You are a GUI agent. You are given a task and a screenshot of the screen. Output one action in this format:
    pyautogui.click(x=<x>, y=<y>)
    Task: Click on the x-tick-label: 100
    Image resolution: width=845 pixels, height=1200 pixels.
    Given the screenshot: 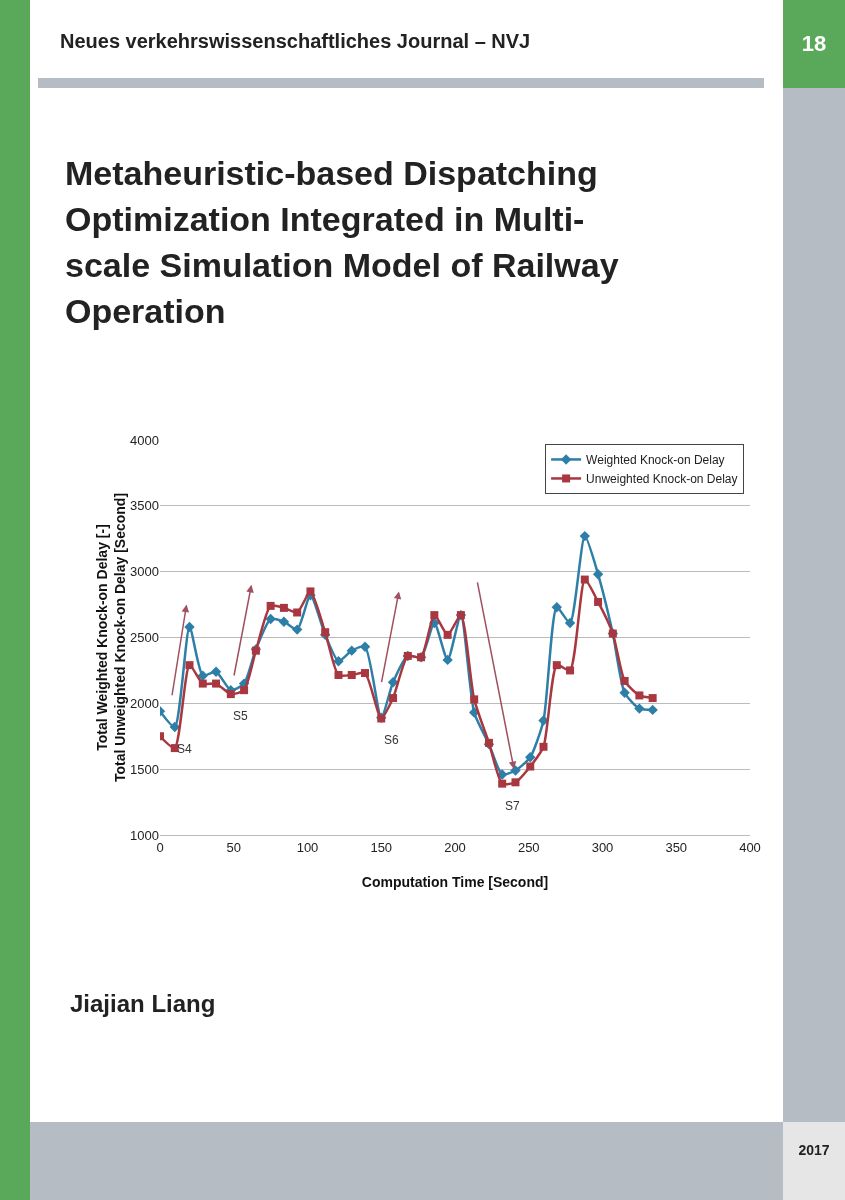 What is the action you would take?
    pyautogui.click(x=307, y=847)
    